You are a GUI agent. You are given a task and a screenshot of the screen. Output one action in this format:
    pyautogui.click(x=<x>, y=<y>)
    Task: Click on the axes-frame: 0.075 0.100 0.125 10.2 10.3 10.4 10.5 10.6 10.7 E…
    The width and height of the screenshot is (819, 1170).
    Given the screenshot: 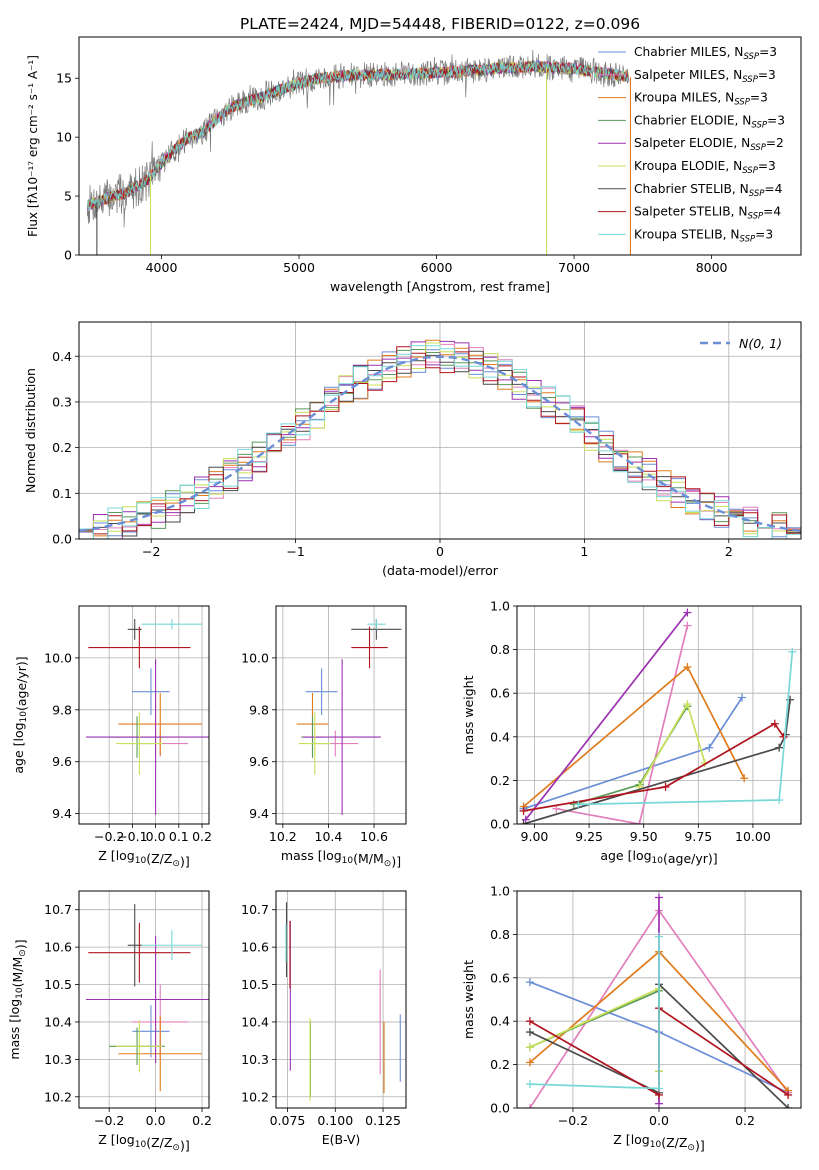 What is the action you would take?
    pyautogui.click(x=324, y=1018)
    